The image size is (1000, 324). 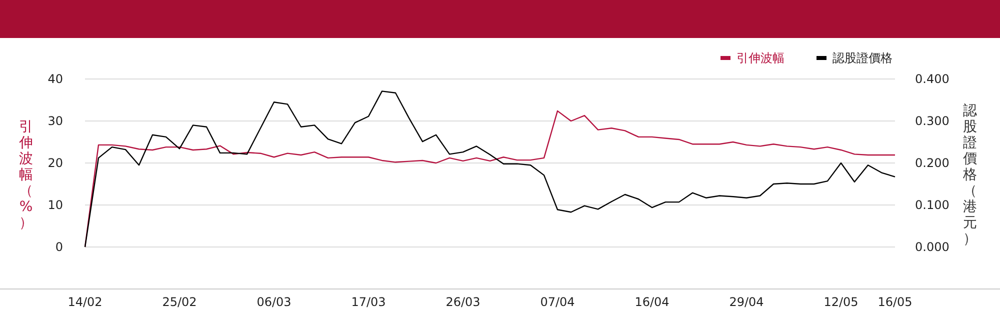 I want to click on y-axis-title: 引伸波幅（%）, so click(x=25, y=174).